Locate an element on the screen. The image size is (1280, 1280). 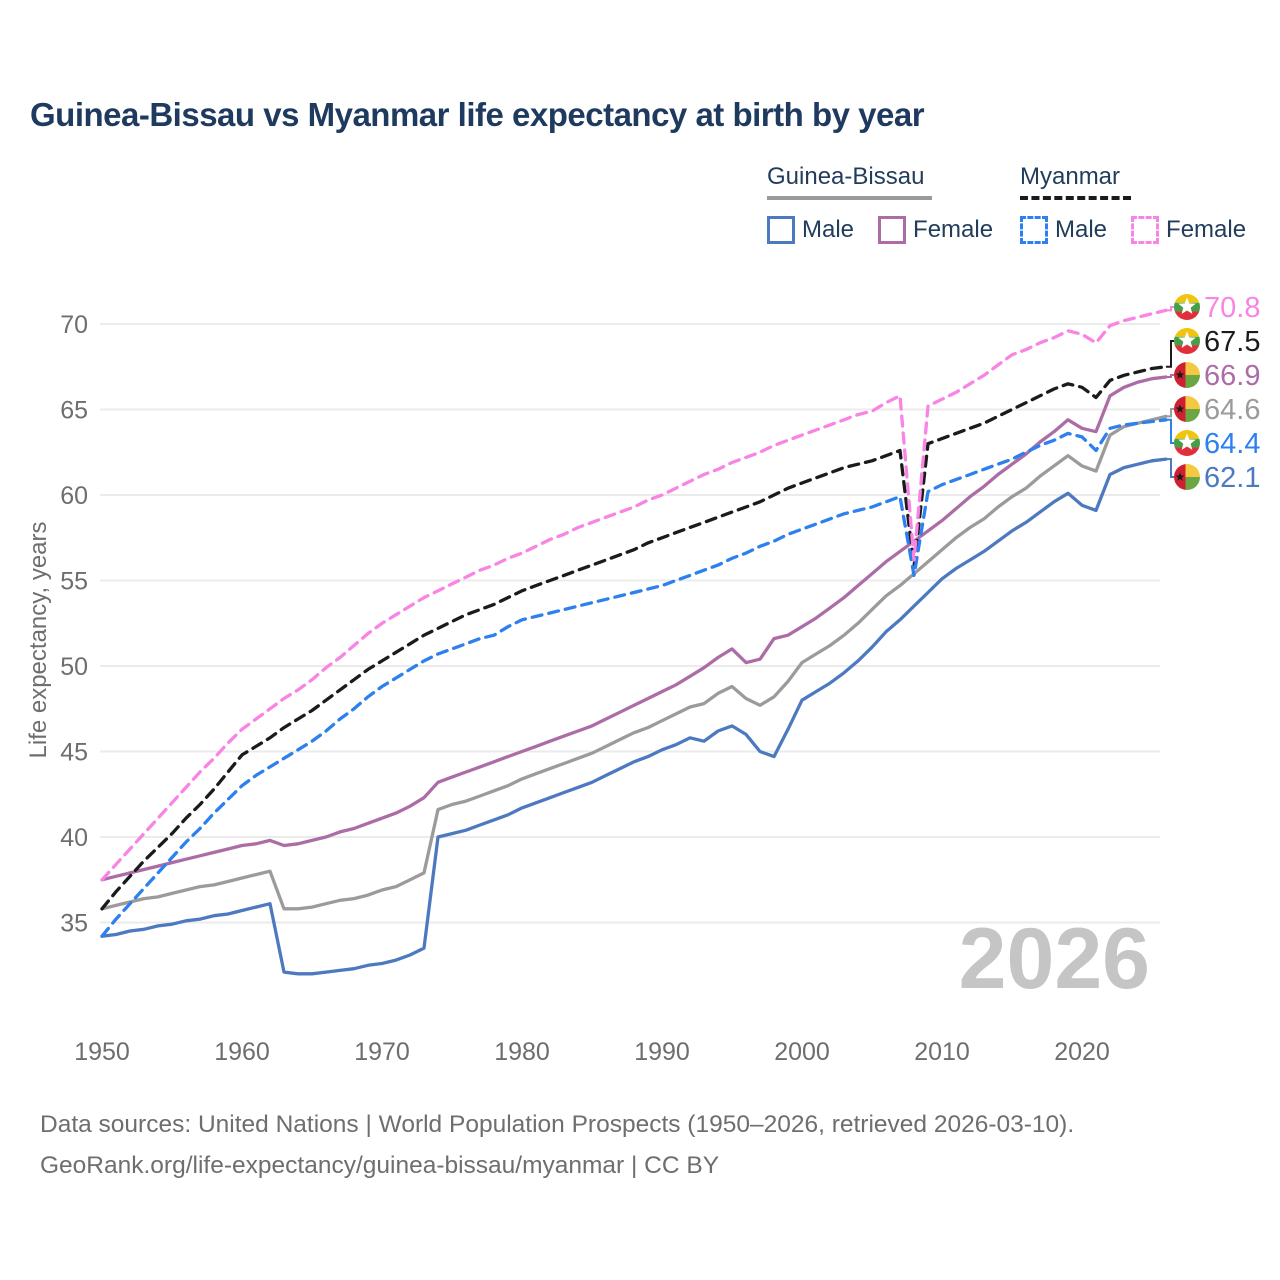
legend-group-title-myanmar: Myanmar is located at coordinates (1070, 176).